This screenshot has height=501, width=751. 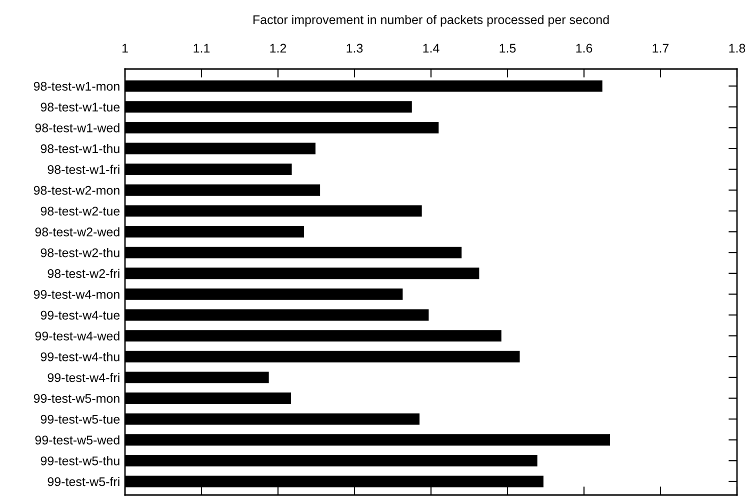 I want to click on x-tick-label: 1.8, so click(x=737, y=48).